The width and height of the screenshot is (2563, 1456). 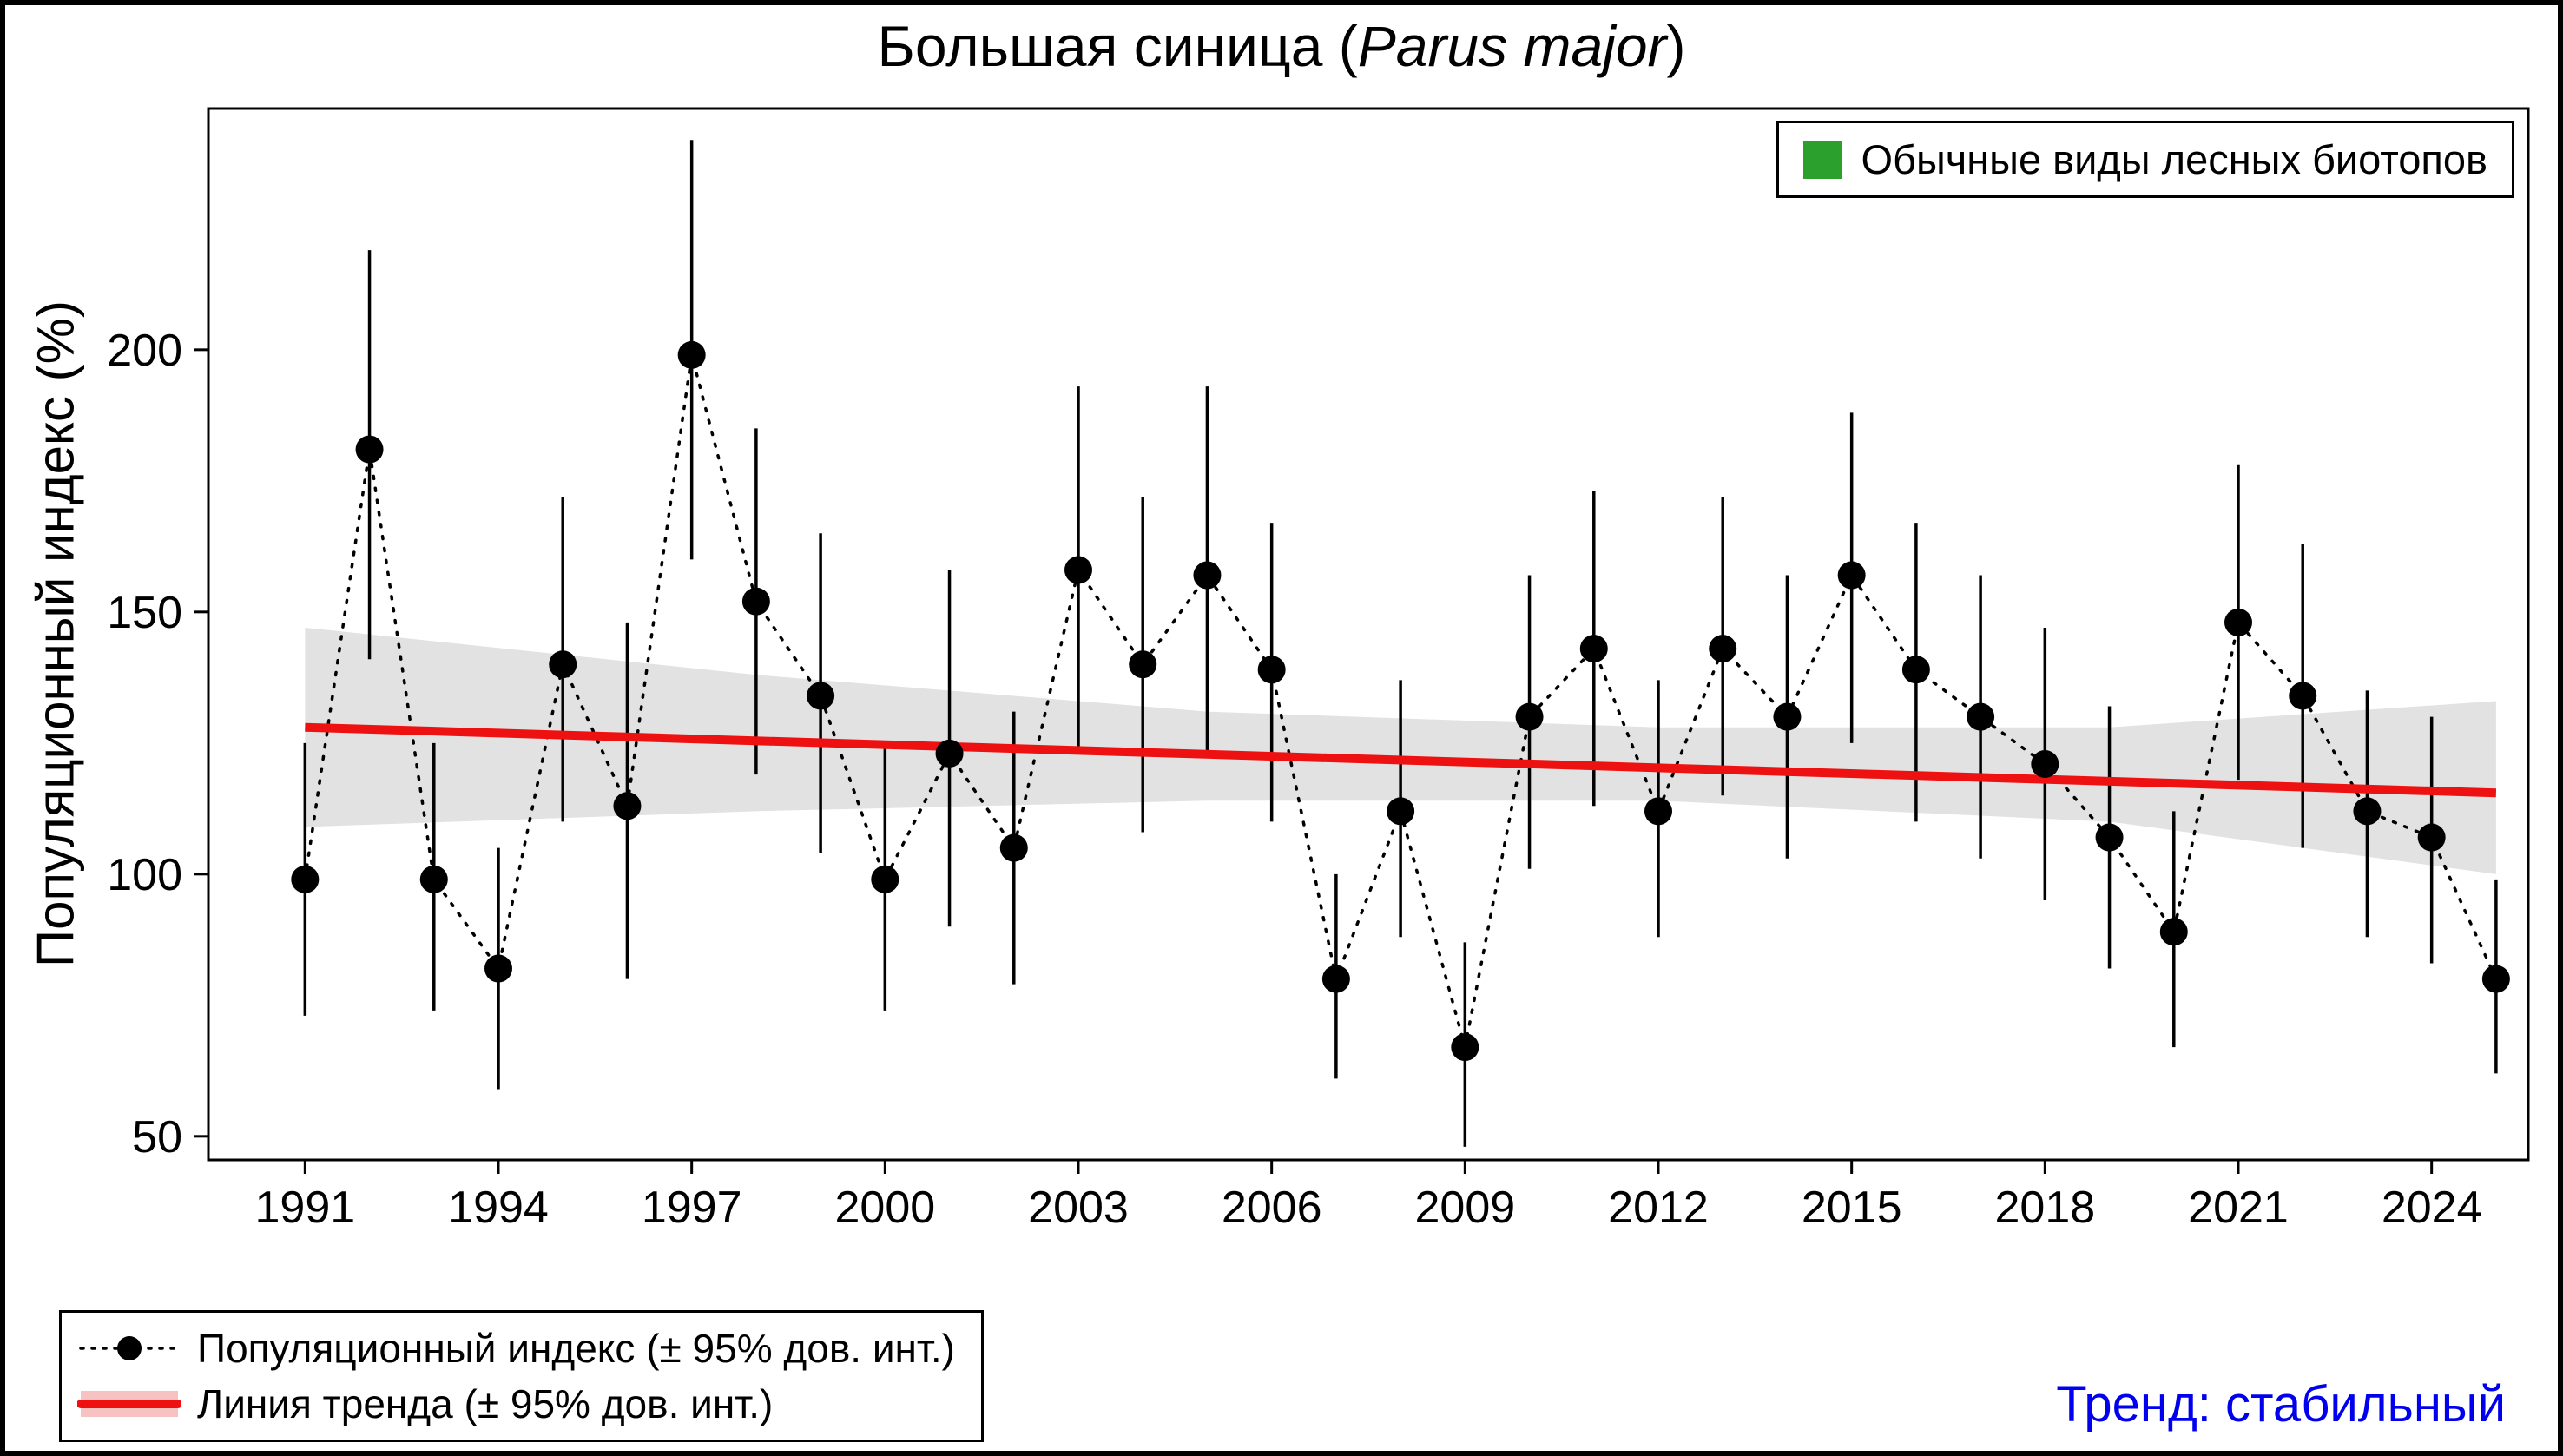 I want to click on svg-text: 2003, so click(x=1078, y=1208).